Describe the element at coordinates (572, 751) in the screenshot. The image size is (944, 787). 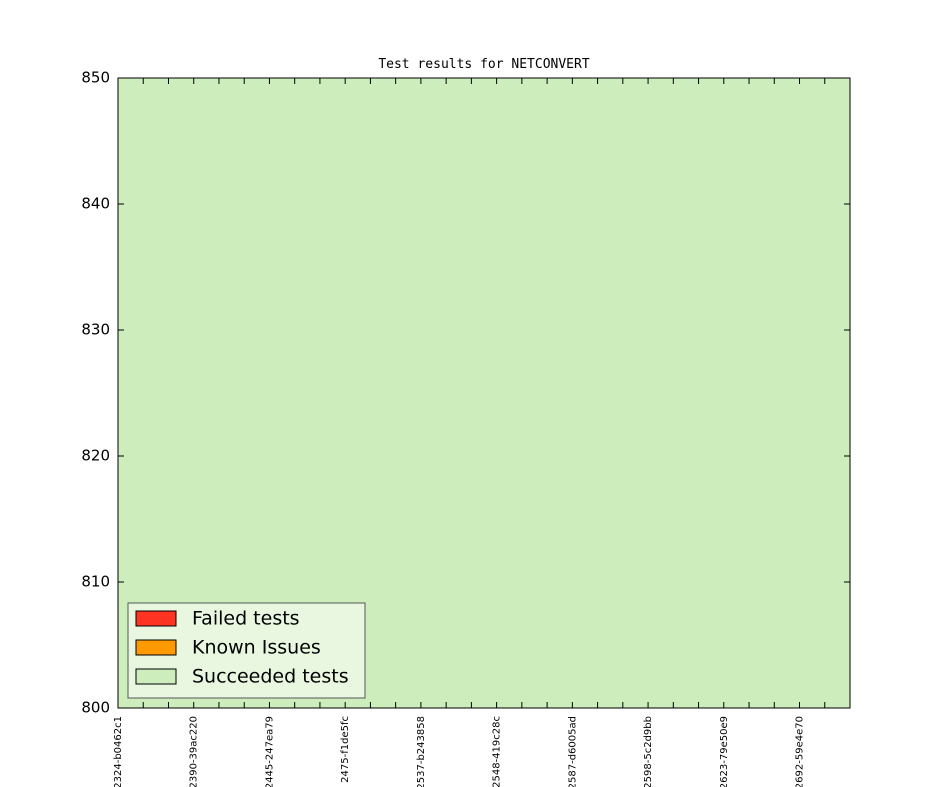
I see `x-tick-label: 2587-d6005ad` at that location.